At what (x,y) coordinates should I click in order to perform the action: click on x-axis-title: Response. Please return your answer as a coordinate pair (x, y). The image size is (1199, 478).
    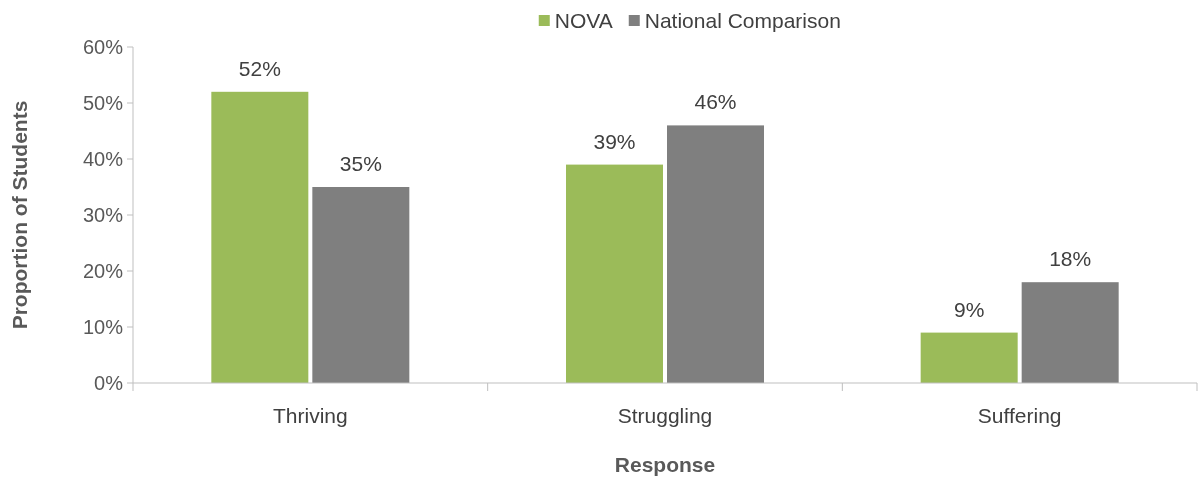
    Looking at the image, I should click on (665, 464).